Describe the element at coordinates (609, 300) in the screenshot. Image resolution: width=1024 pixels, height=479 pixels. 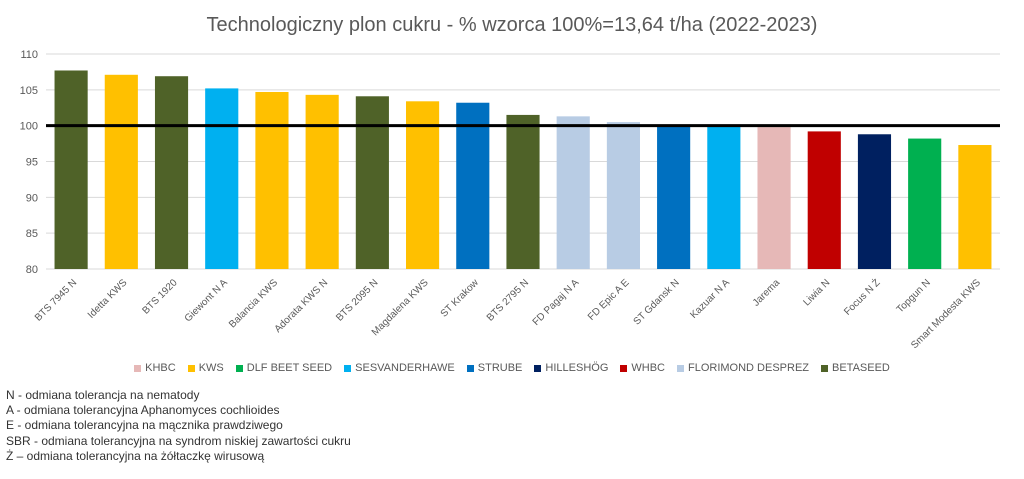
I see `x-tick-label: FD Epic A E` at that location.